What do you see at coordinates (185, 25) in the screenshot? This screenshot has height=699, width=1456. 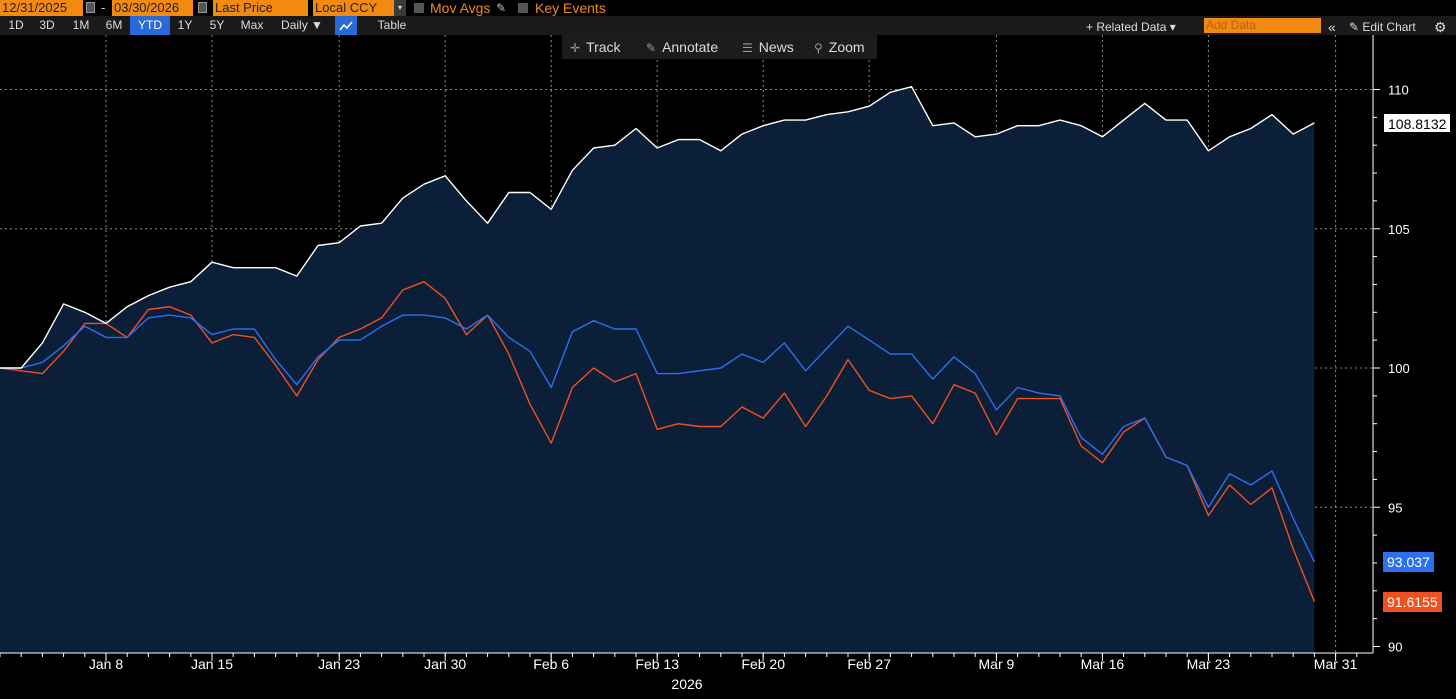 I see `range-1y-button: 1Y` at bounding box center [185, 25].